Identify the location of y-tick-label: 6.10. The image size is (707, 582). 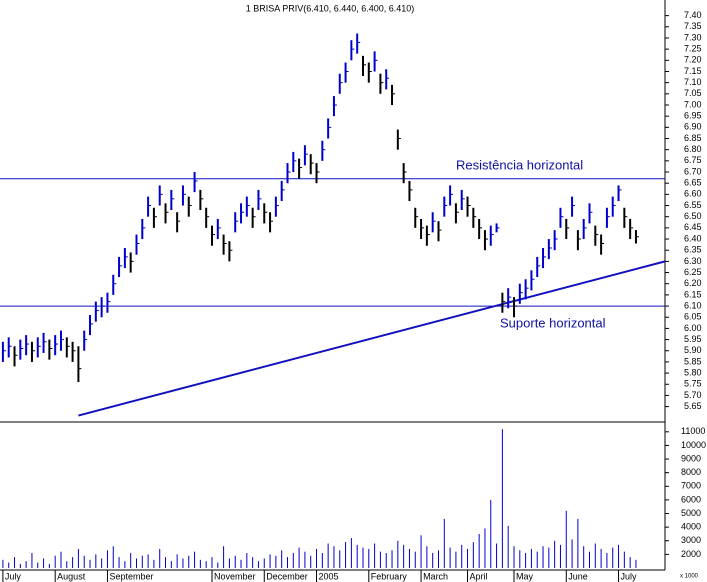
(693, 305).